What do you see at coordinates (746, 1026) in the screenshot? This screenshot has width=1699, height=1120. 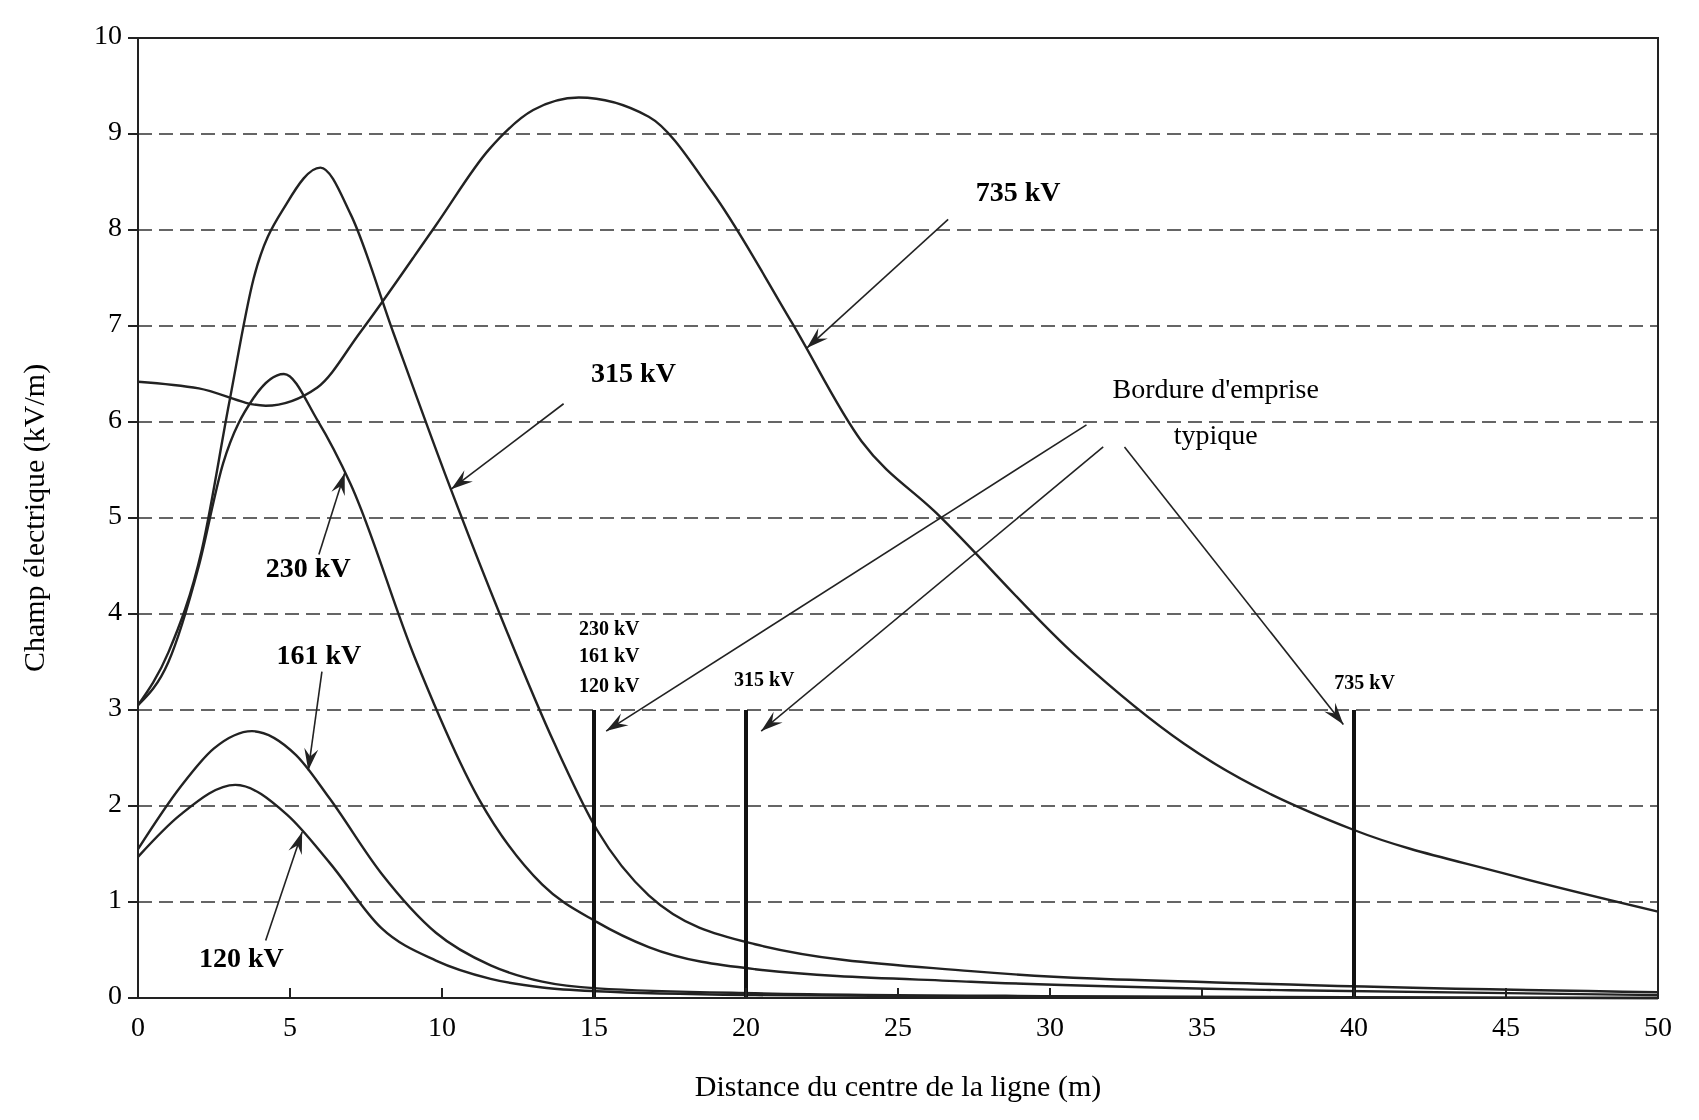 I see `x-tick-label: 20` at bounding box center [746, 1026].